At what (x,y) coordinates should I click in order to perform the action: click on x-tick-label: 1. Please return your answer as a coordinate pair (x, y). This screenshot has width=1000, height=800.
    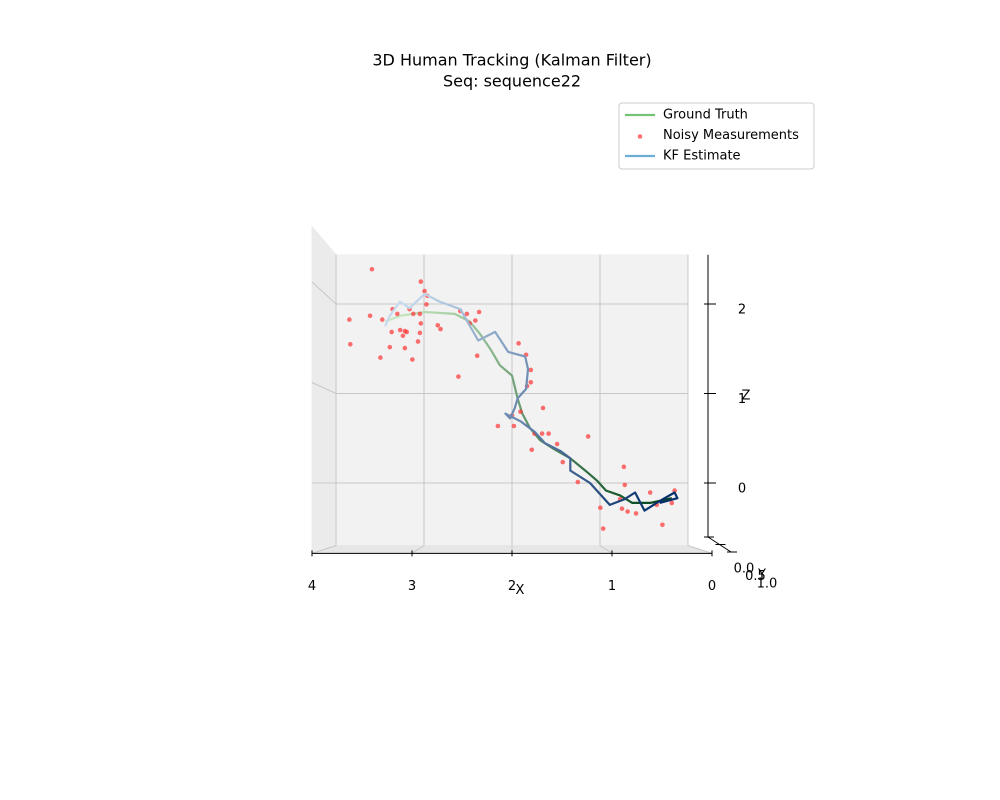
    Looking at the image, I should click on (612, 586).